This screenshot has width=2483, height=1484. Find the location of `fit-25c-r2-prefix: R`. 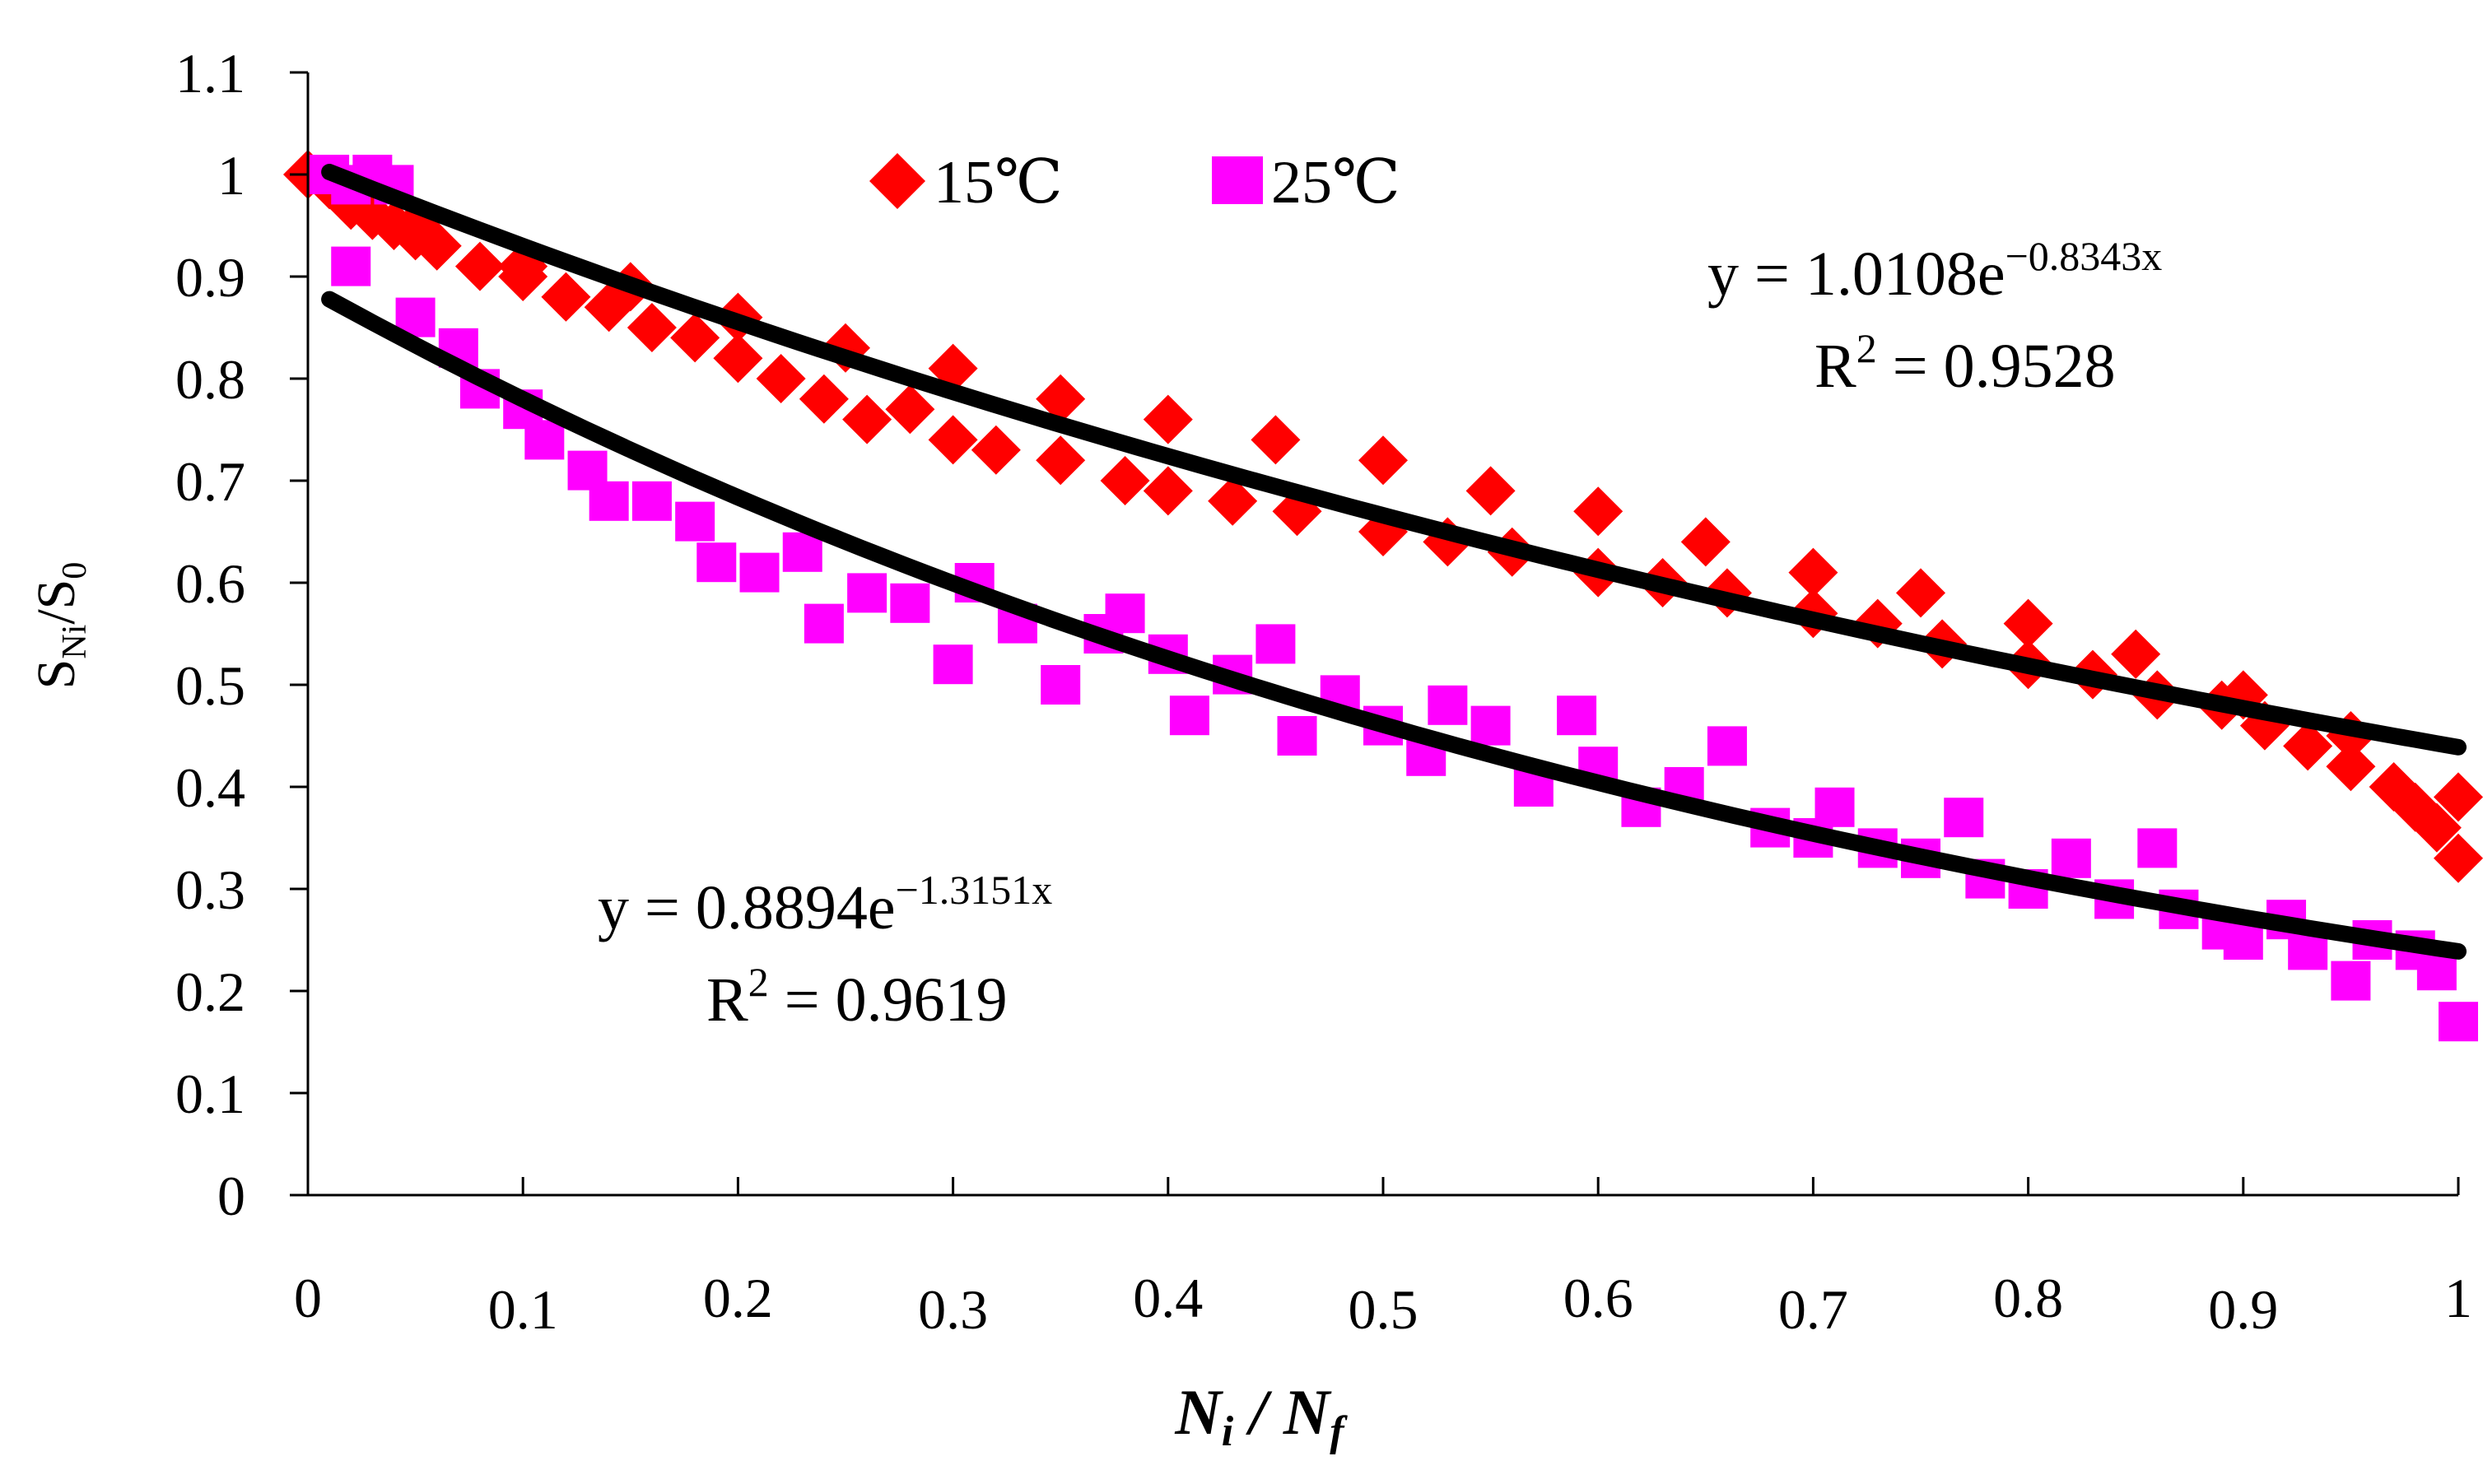

fit-25c-r2-prefix: R is located at coordinates (727, 1000).